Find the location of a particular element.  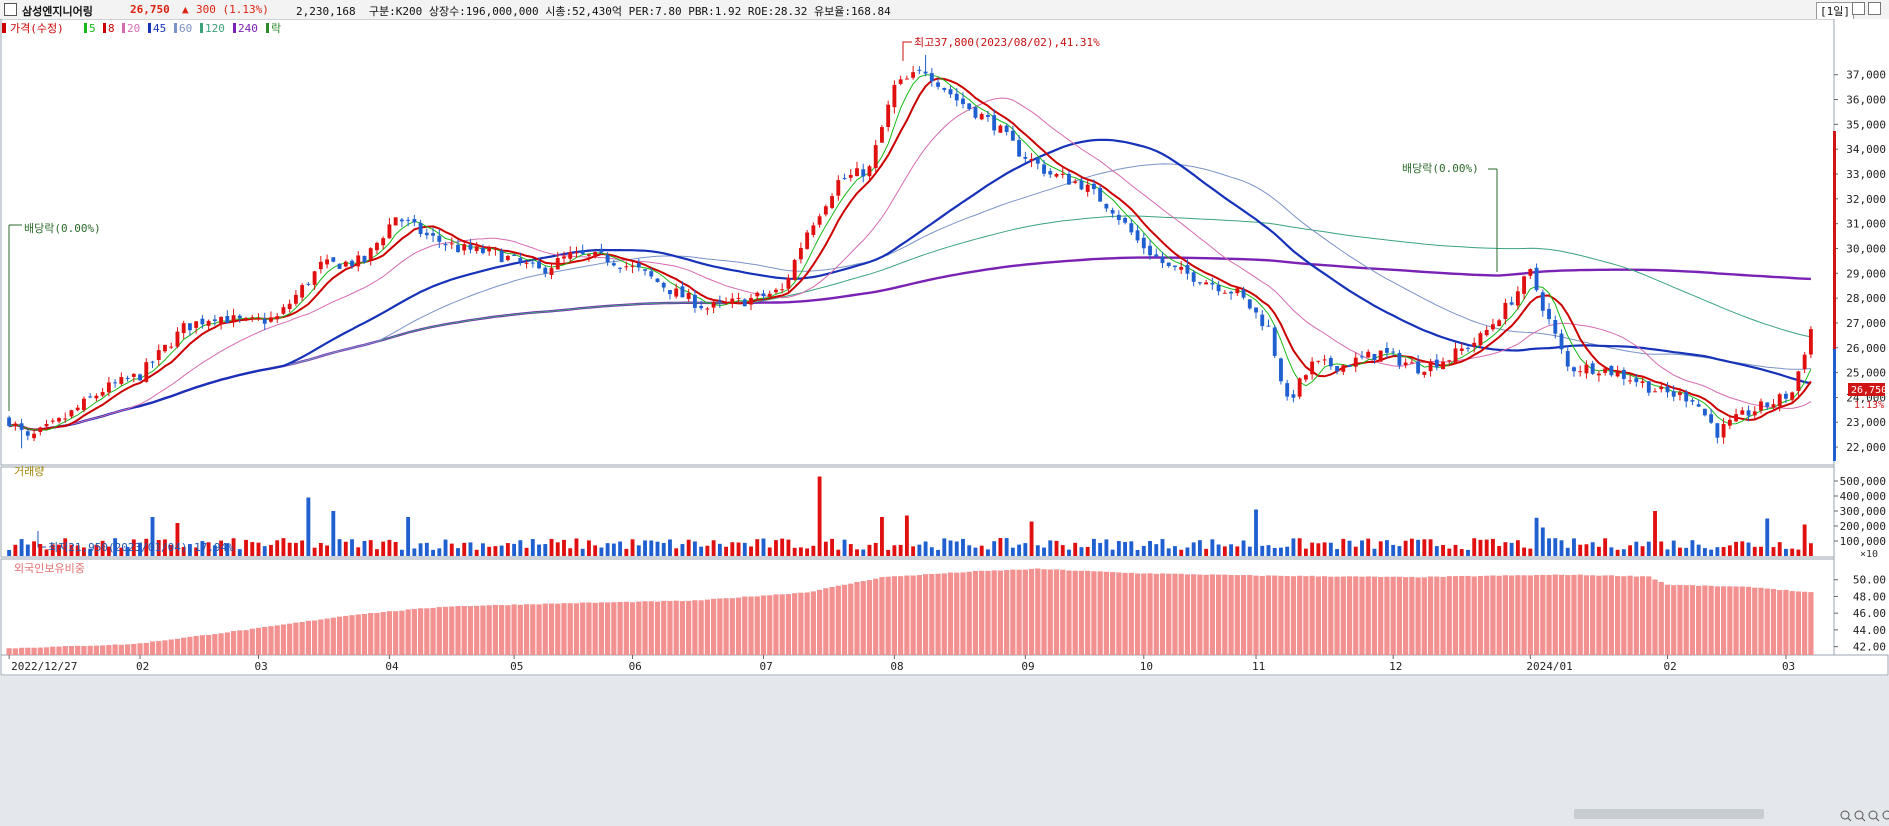

x-tick-label: 08 is located at coordinates (896, 666).